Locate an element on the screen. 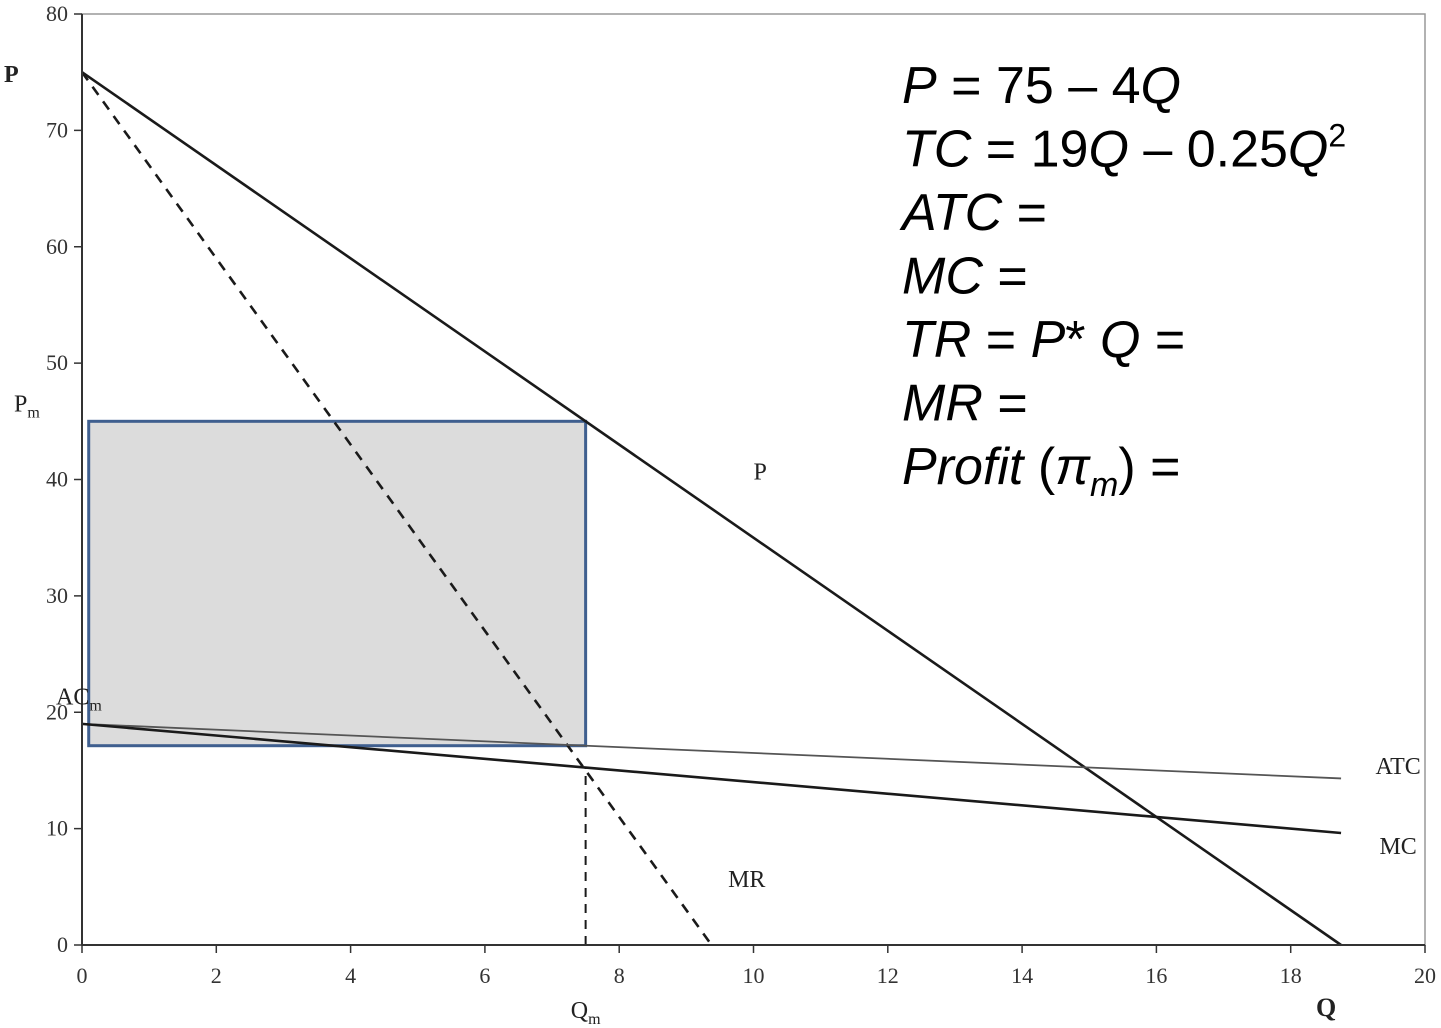 The width and height of the screenshot is (1441, 1028). equation-part: ATC is located at coordinates (951, 213).